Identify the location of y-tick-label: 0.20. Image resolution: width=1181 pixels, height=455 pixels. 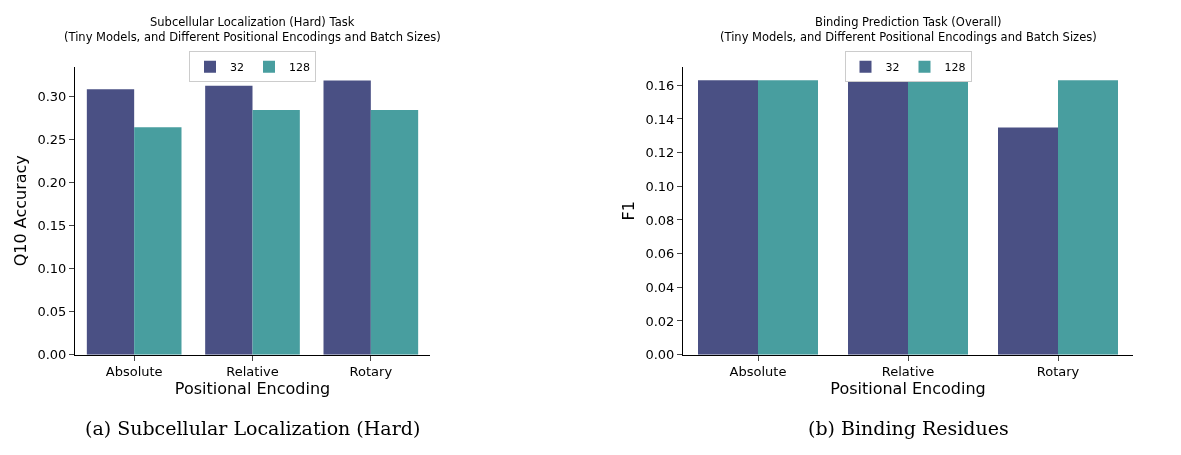
(52, 182).